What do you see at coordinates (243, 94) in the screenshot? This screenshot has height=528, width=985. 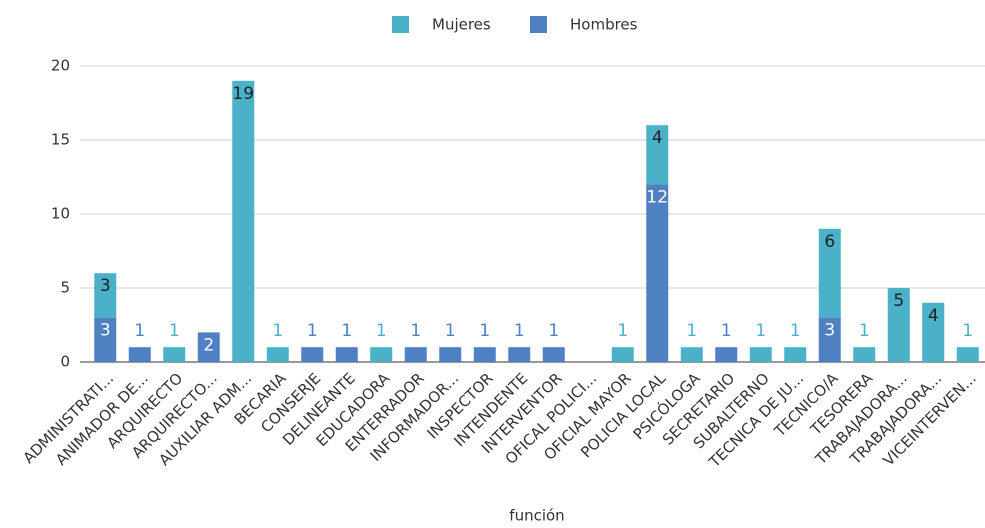 I see `data-label: 19` at bounding box center [243, 94].